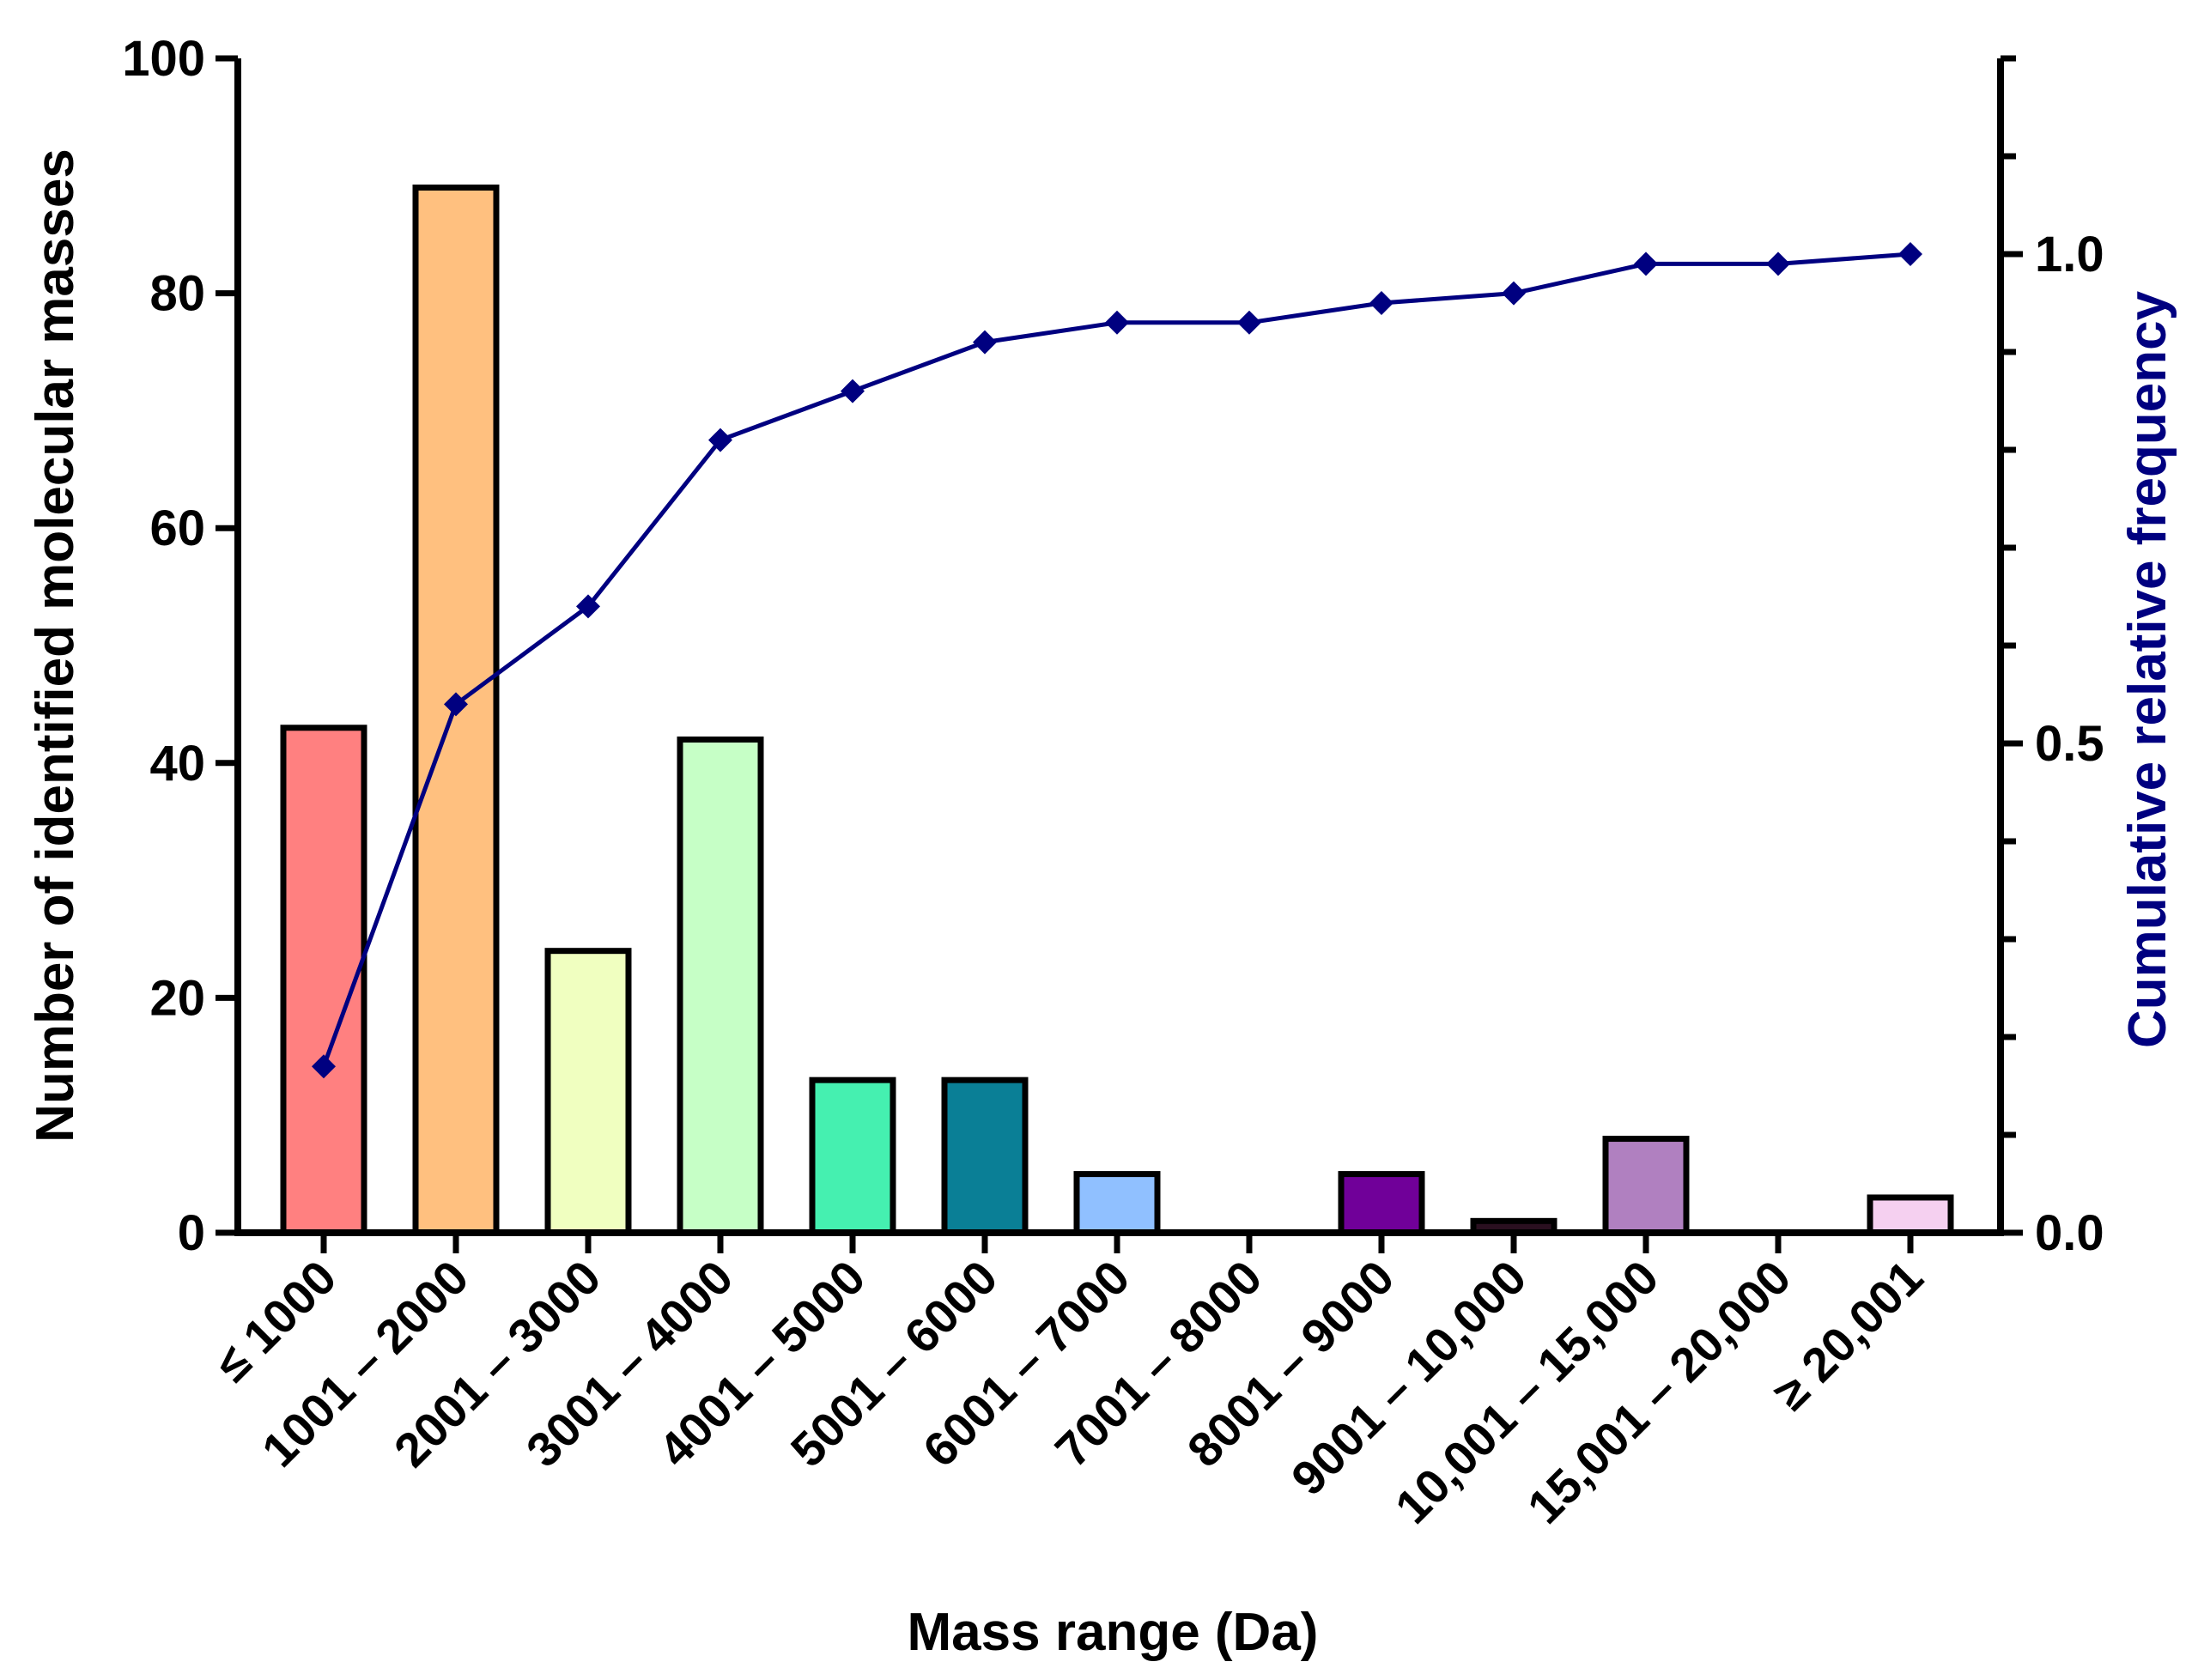 This screenshot has height=1680, width=2198. Describe the element at coordinates (2069, 255) in the screenshot. I see `y2-tick-label: 1.0` at that location.